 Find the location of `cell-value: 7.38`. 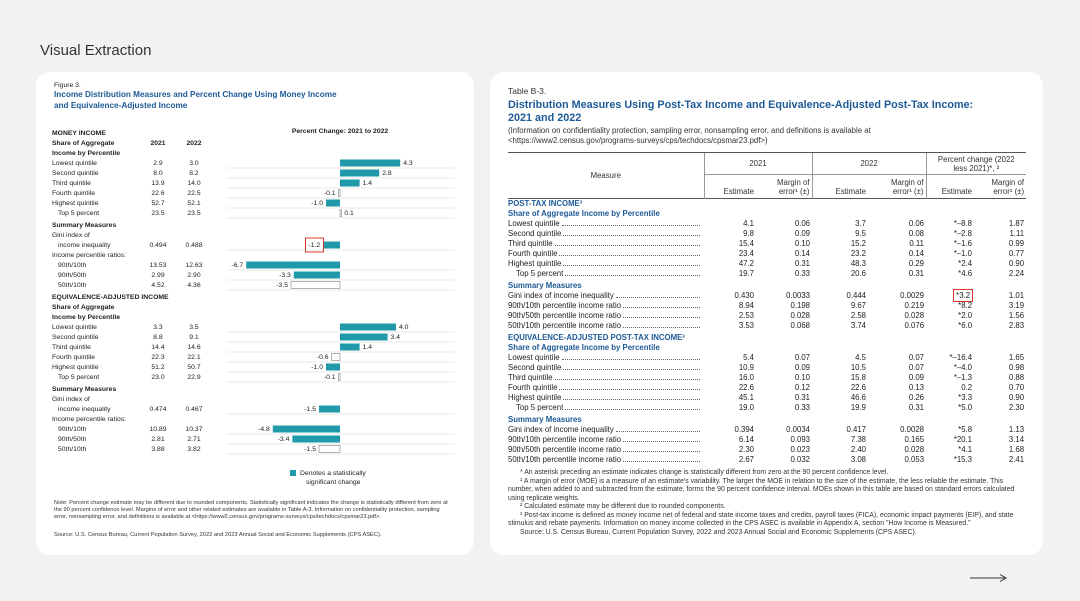

cell-value: 7.38 is located at coordinates (858, 439).